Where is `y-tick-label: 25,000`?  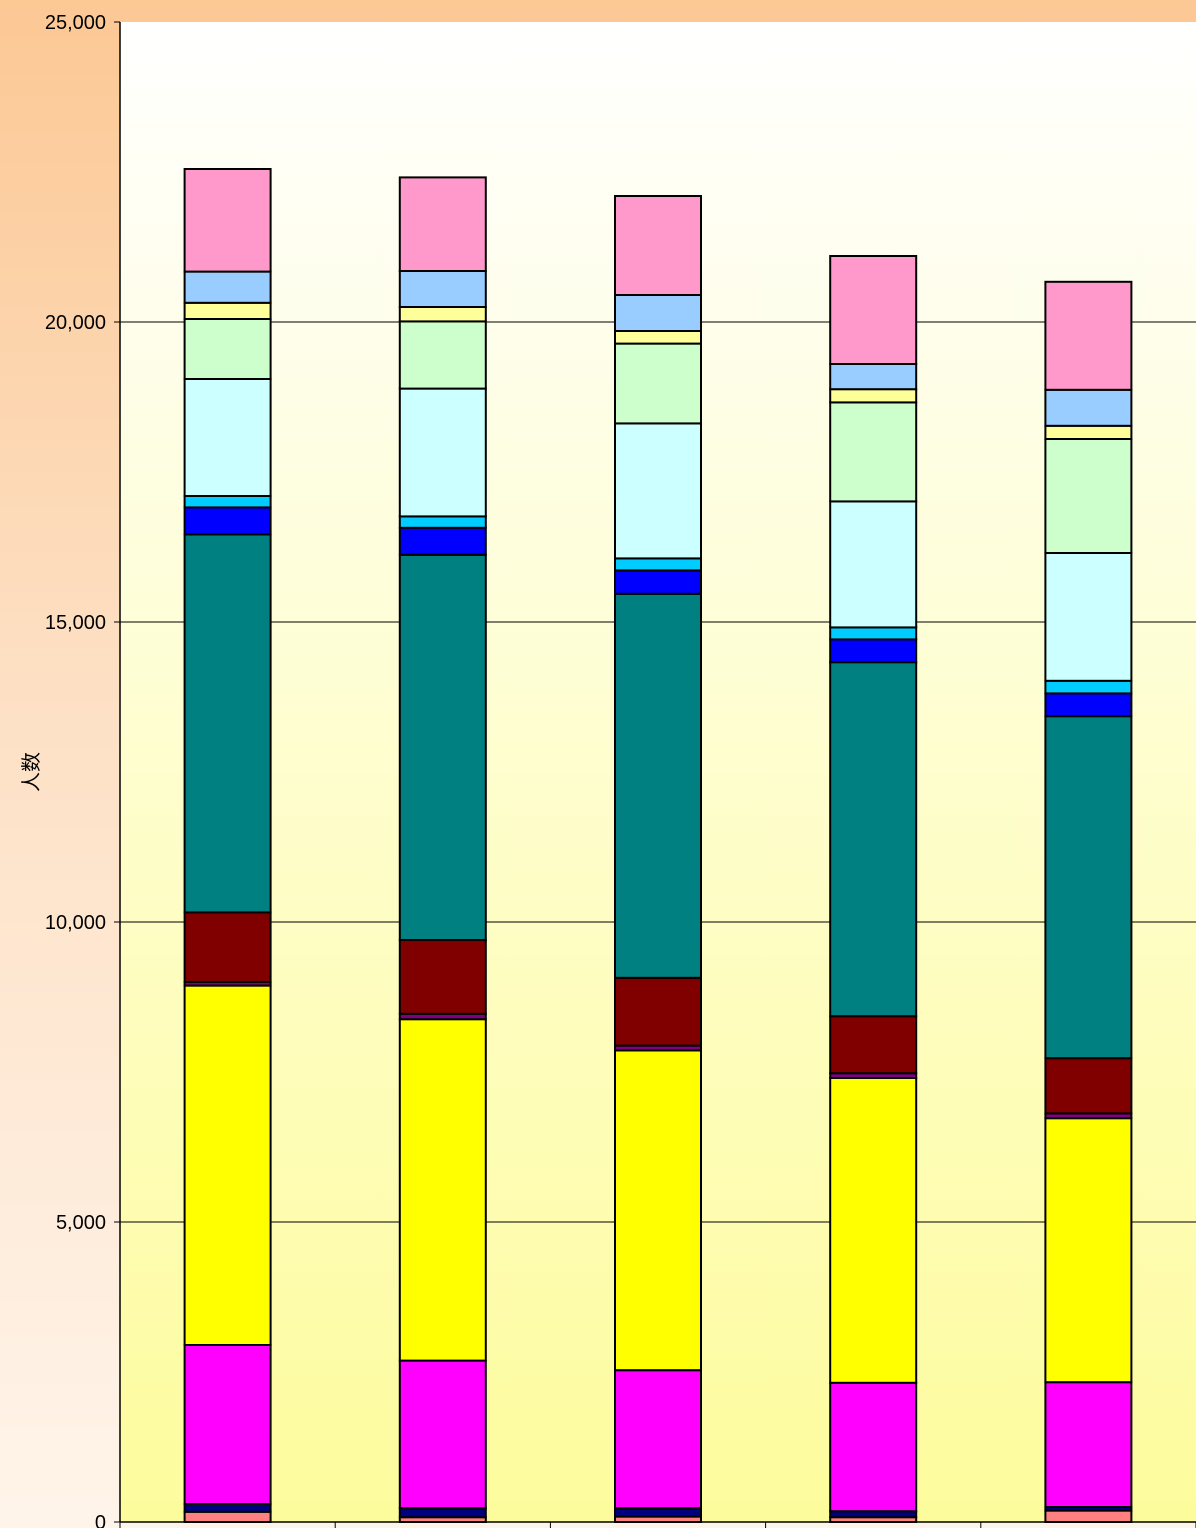
y-tick-label: 25,000 is located at coordinates (75, 23).